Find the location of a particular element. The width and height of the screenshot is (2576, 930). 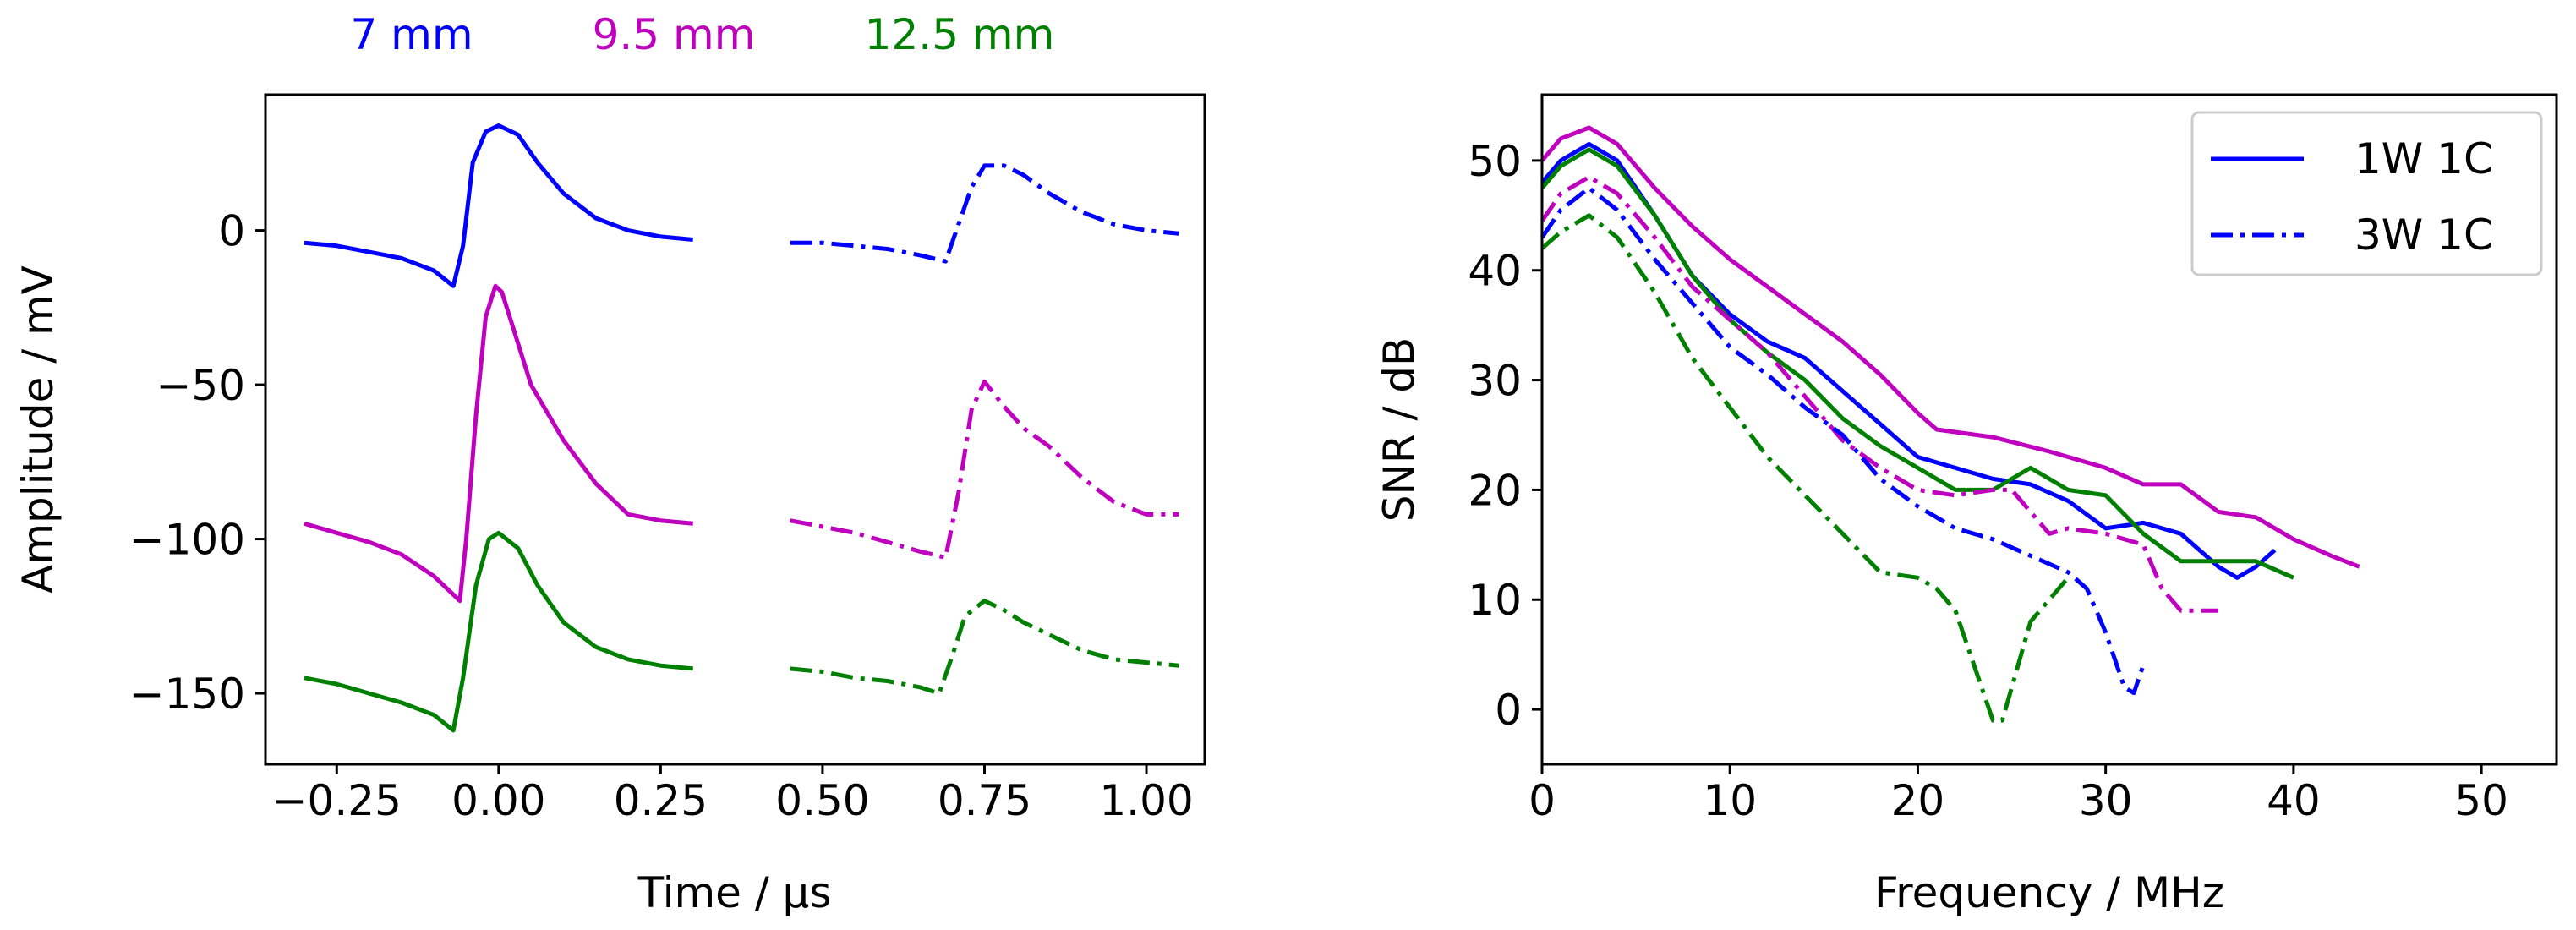

snr-x-tick-label-4: 40 is located at coordinates (2294, 800).